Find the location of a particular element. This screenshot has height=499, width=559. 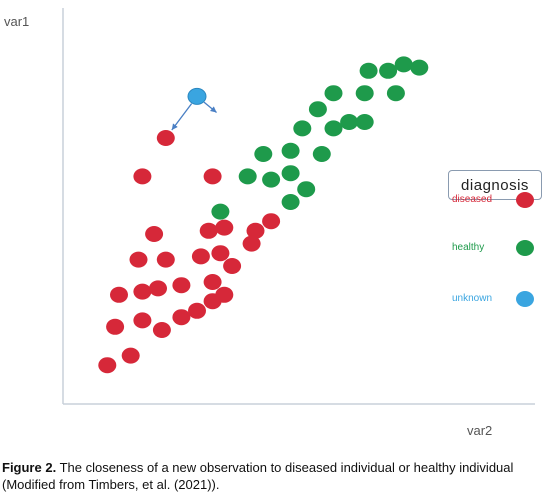

legend-item-diseased: diseased is located at coordinates (497, 202).